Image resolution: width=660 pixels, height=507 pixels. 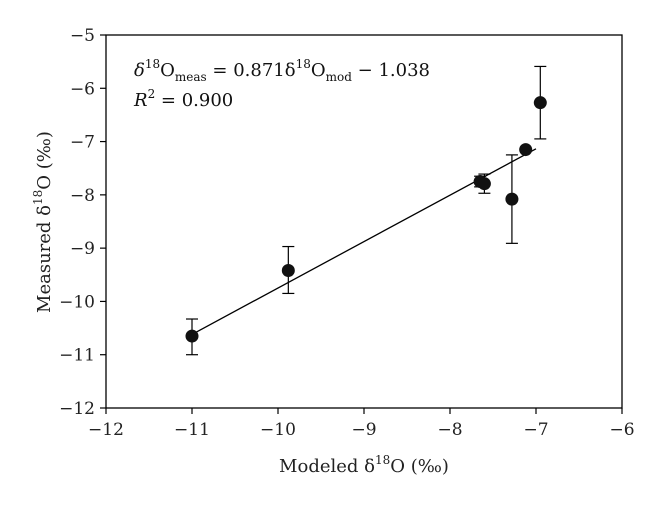 I want to click on y-tick-label: −5, so click(x=82, y=36).